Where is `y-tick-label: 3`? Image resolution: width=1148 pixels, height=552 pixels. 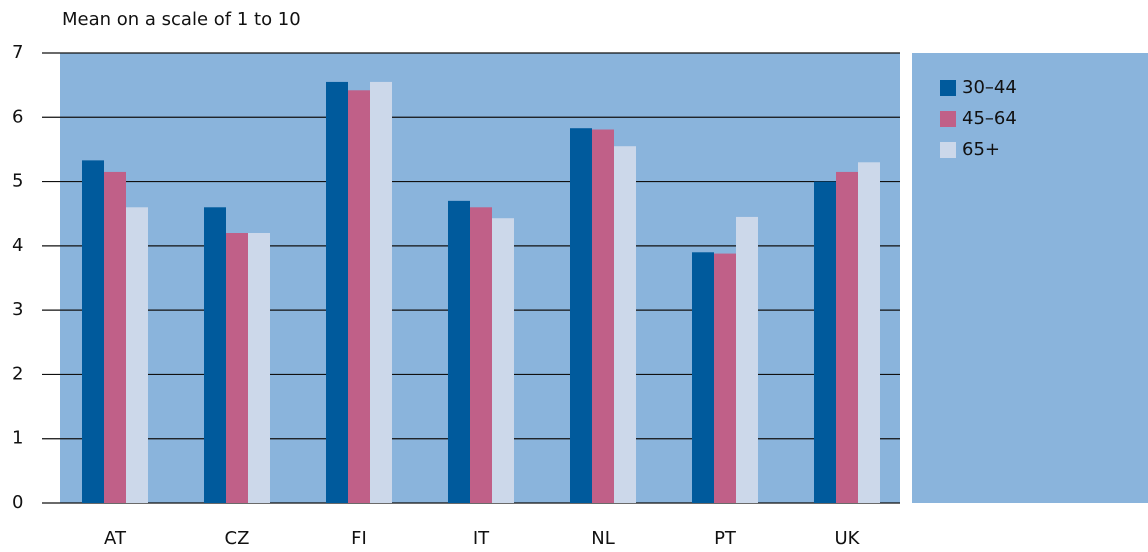 y-tick-label: 3 is located at coordinates (17, 309).